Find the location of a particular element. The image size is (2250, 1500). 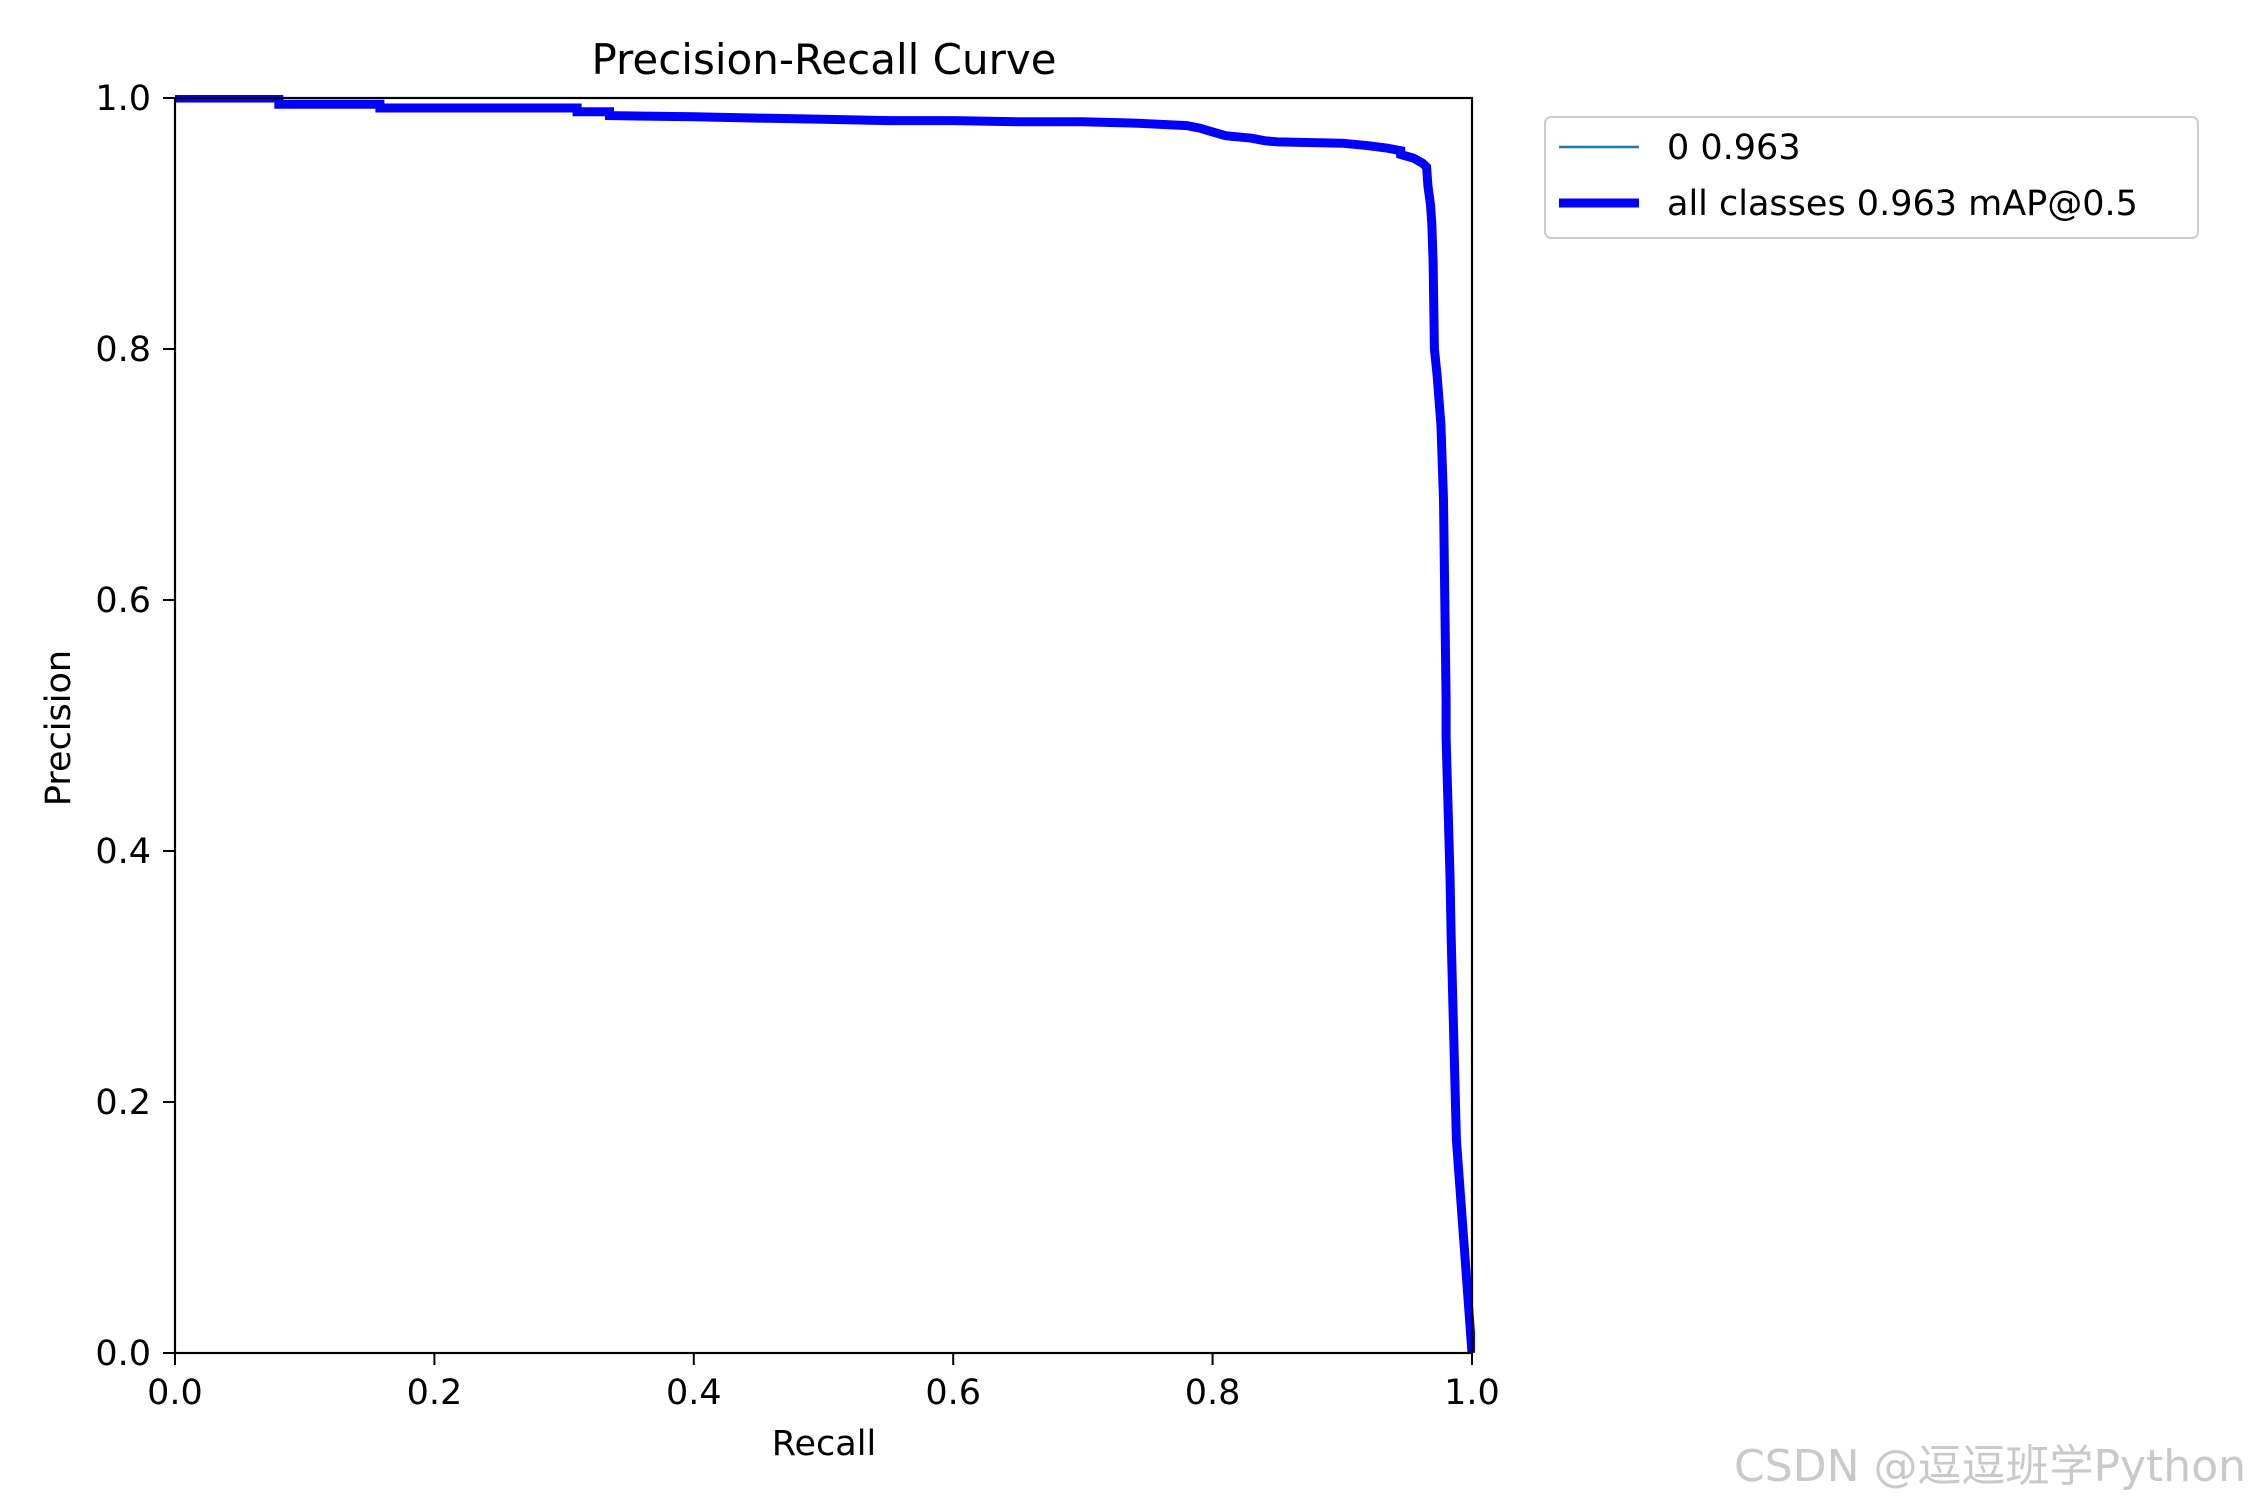

legend-label-0: 0 0.963 is located at coordinates (1734, 148).